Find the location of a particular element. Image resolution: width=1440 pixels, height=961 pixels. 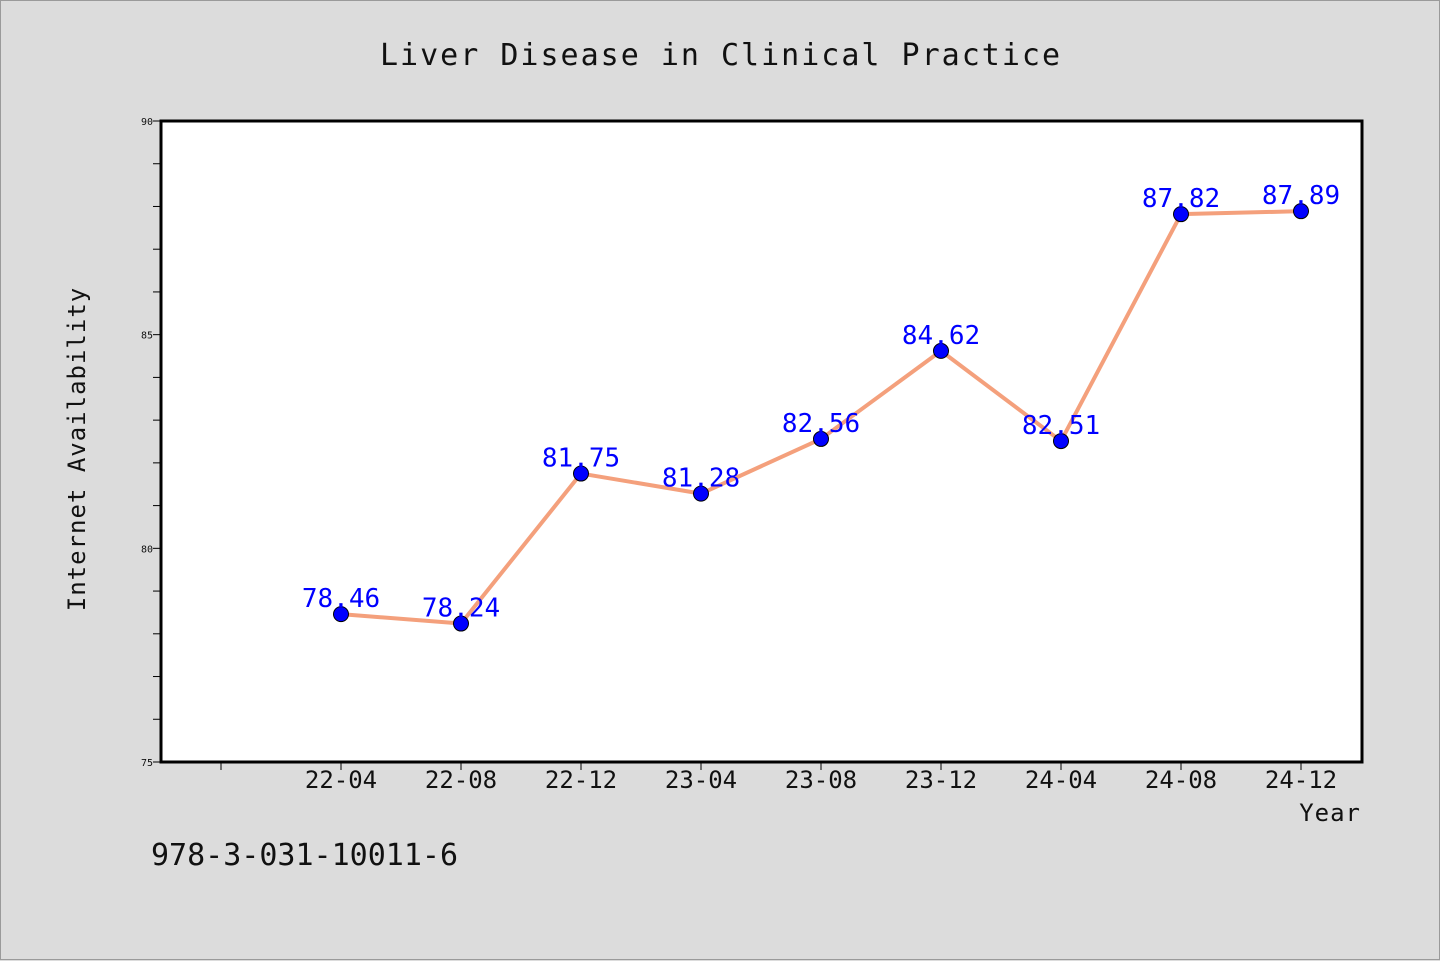

x-axis-label: Year is located at coordinates (1330, 813).